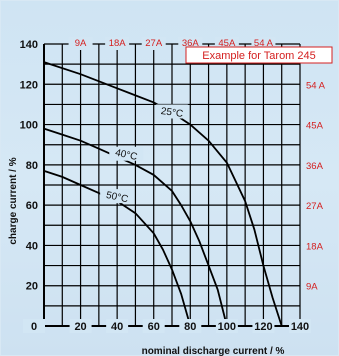 This screenshot has height=356, width=339. I want to click on ampere-label-top: 45A, so click(227, 43).